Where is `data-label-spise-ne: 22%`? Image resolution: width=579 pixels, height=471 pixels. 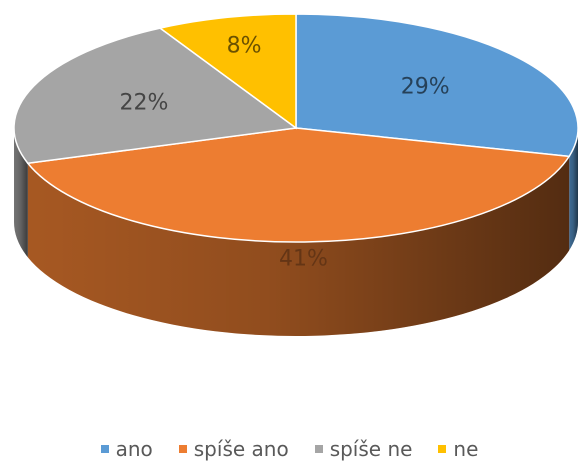 data-label-spise-ne: 22% is located at coordinates (143, 103).